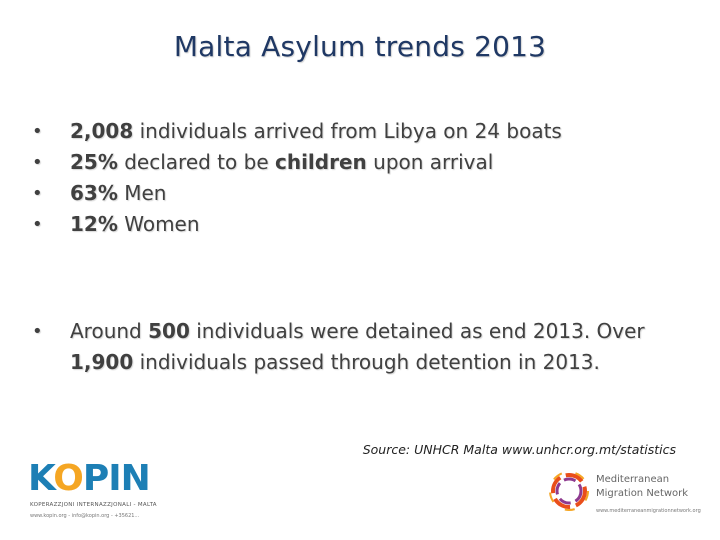  What do you see at coordinates (430, 162) in the screenshot?
I see `bullet-text: upon arrival` at bounding box center [430, 162].